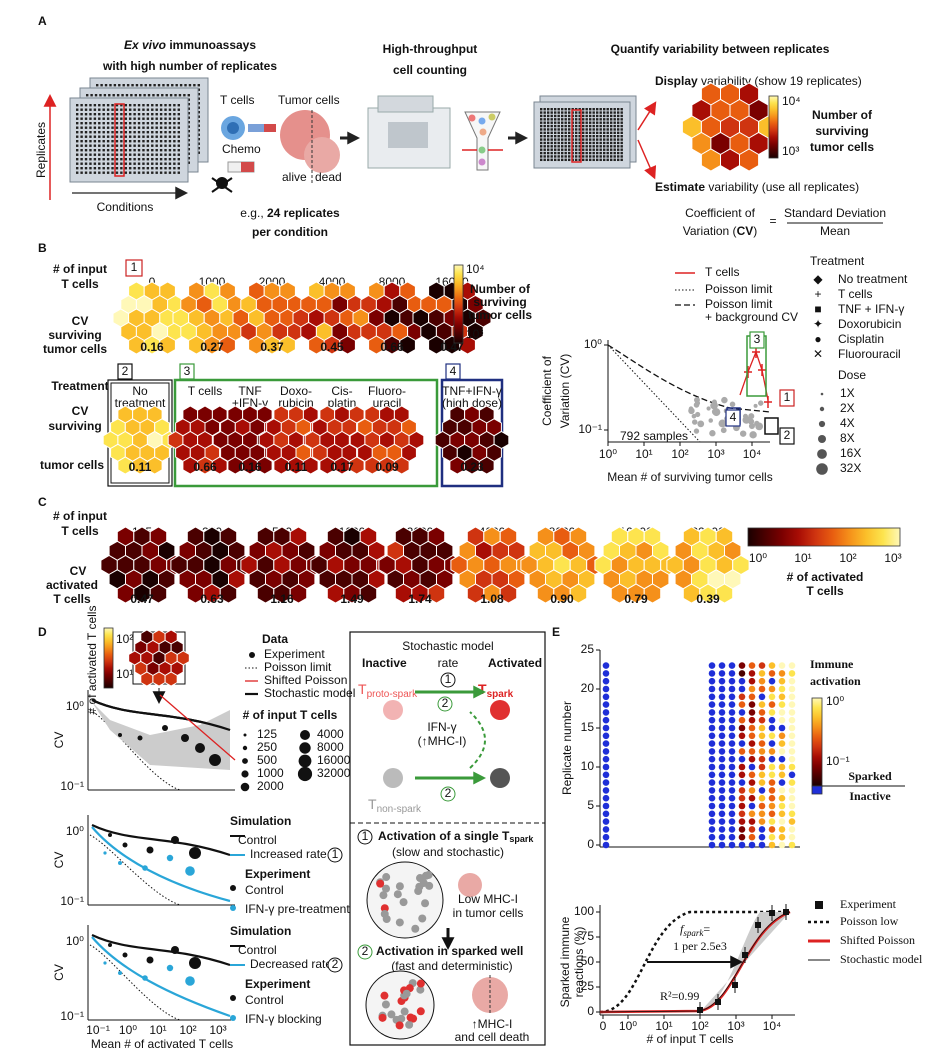  I want to click on y-tick-label: 75, so click(588, 936).